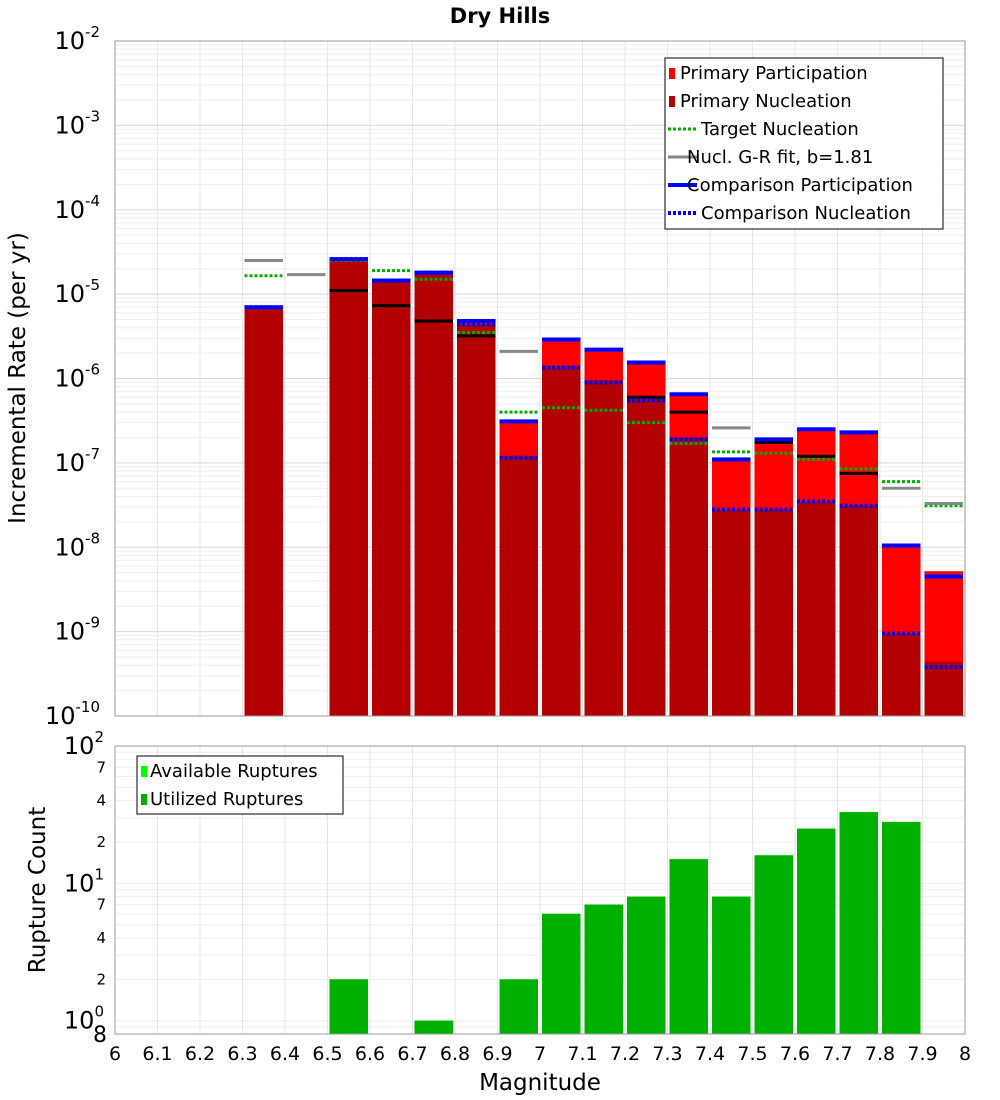  I want to click on x-tick-label: 7.9, so click(922, 1054).